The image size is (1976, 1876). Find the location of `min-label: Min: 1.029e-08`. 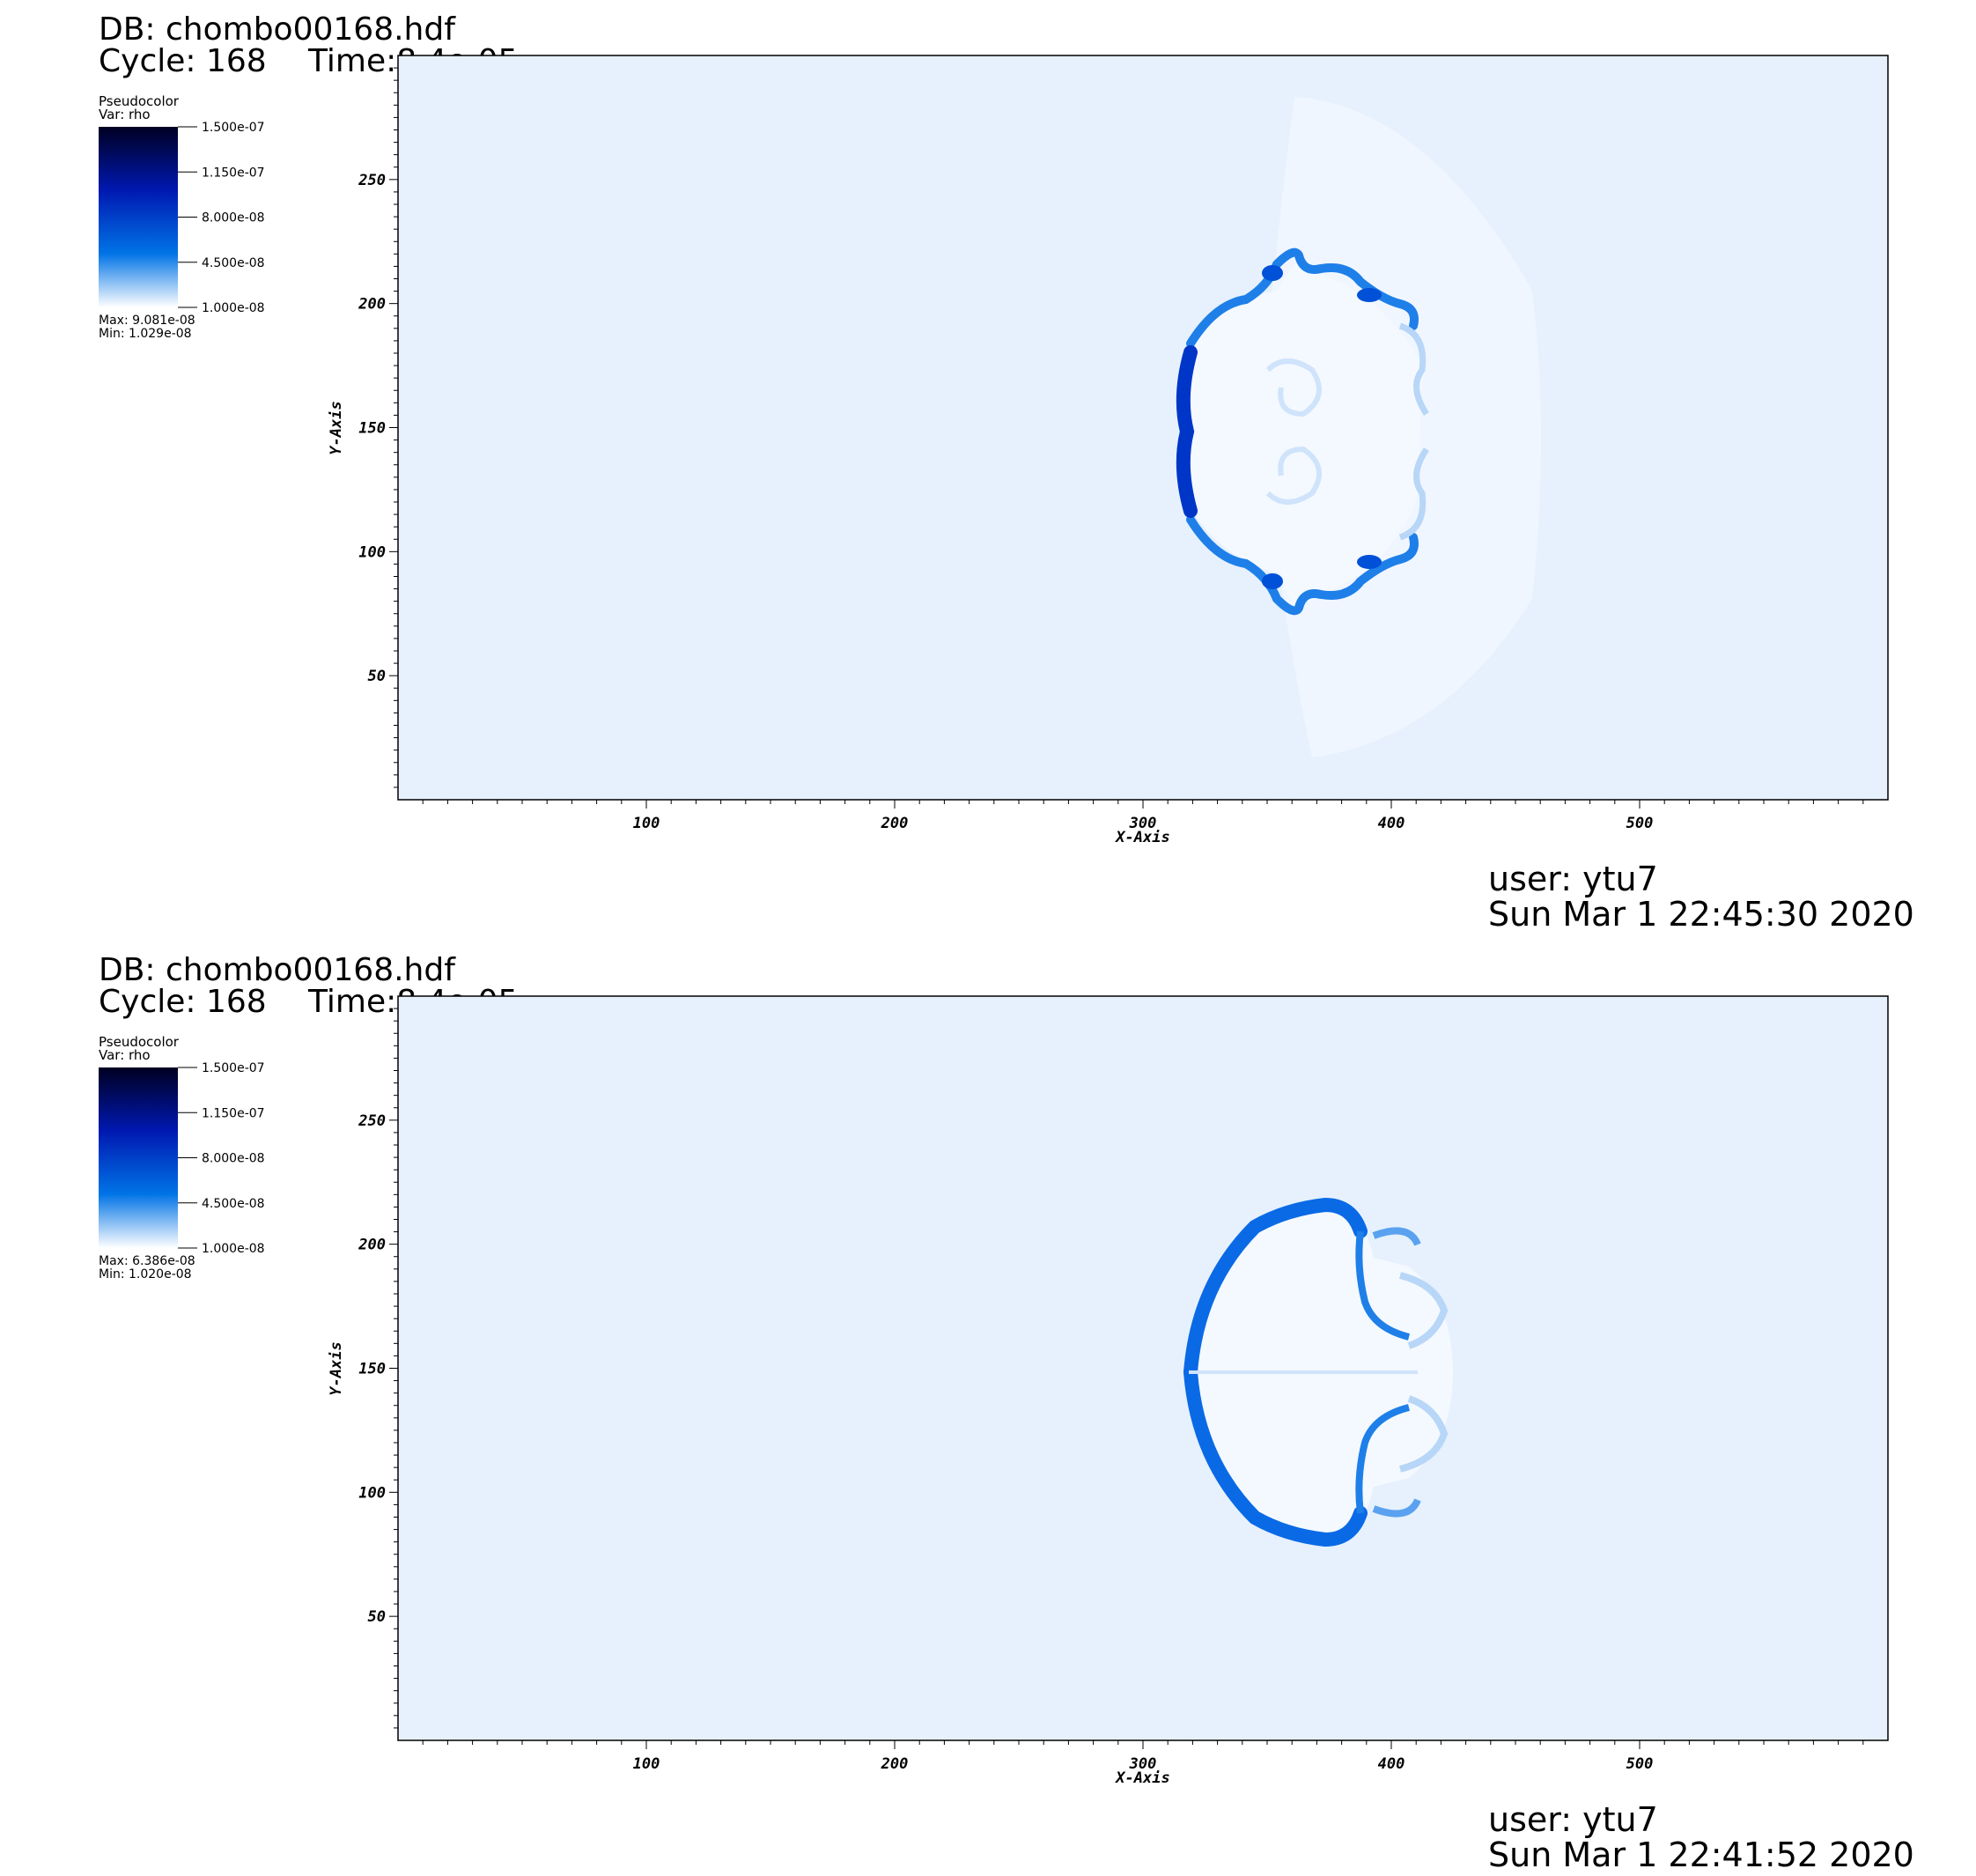

min-label: Min: 1.029e-08 is located at coordinates (145, 334).